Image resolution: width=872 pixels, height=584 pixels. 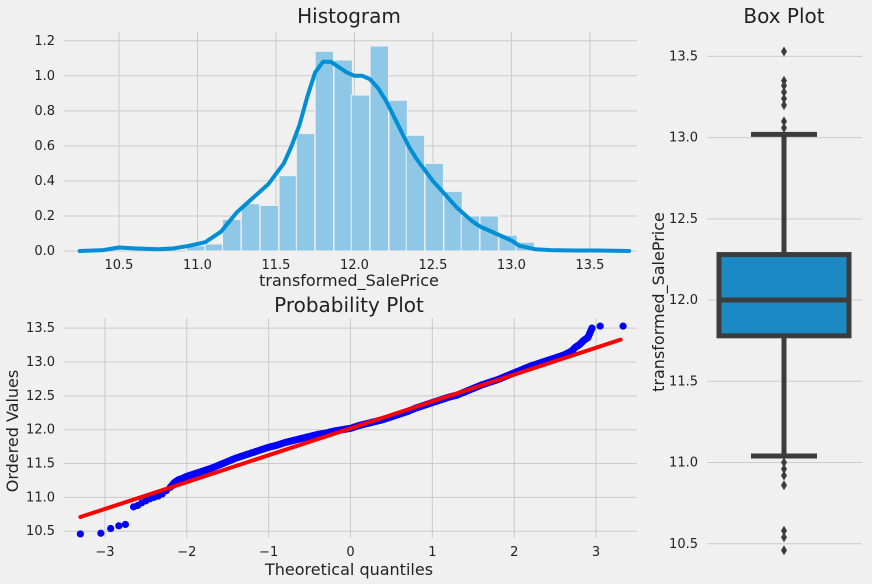 I want to click on probability-plot-xlabel: Theoretical quantiles, so click(x=348, y=569).